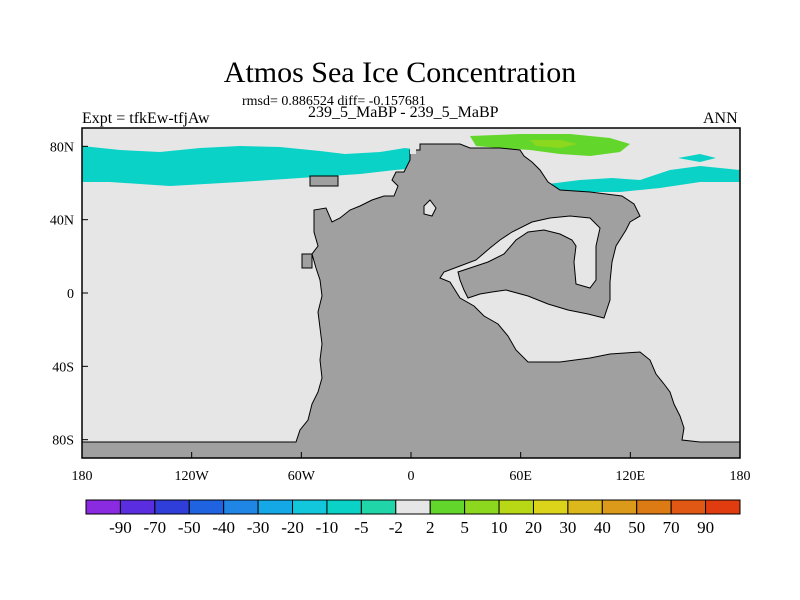 The width and height of the screenshot is (800, 600). What do you see at coordinates (464, 527) in the screenshot?
I see `colorbar-label: 5` at bounding box center [464, 527].